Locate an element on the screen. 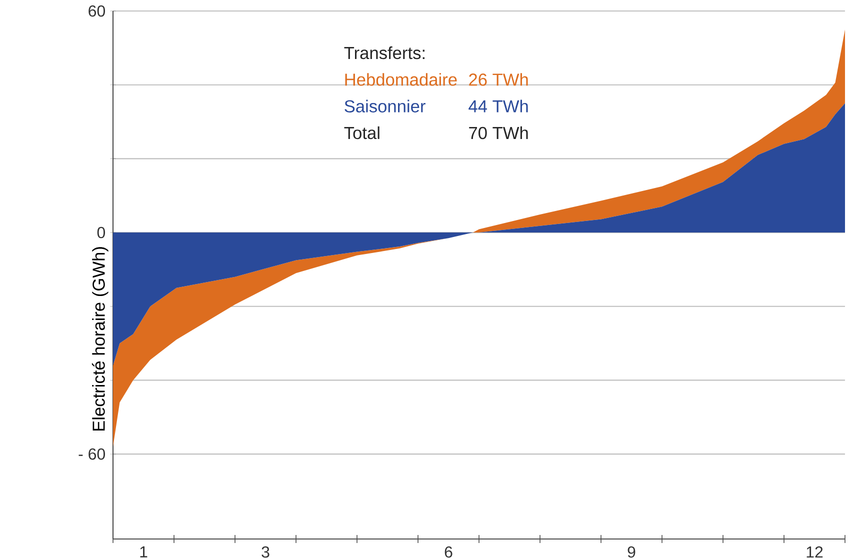  annotation: 70 TWh is located at coordinates (498, 133).